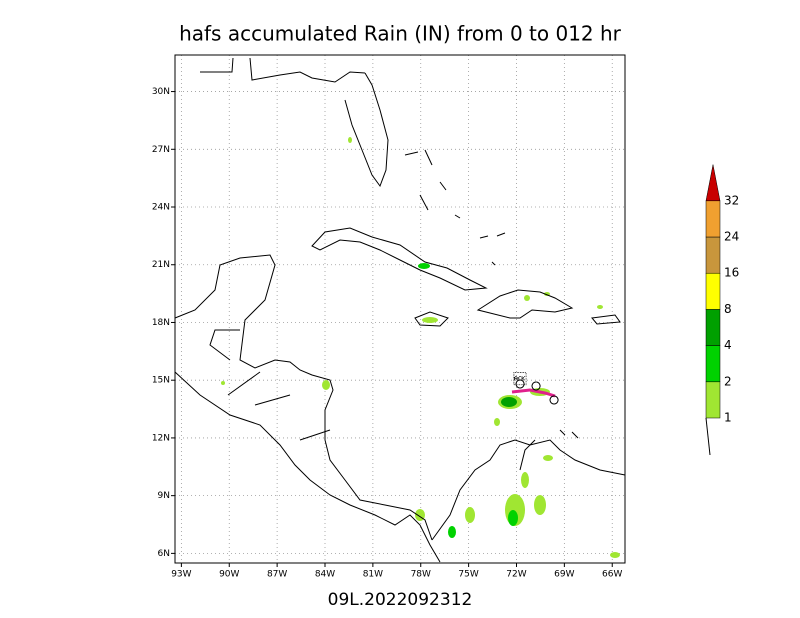  What do you see at coordinates (373, 575) in the screenshot?
I see `lon-tick-label: 81W` at bounding box center [373, 575].